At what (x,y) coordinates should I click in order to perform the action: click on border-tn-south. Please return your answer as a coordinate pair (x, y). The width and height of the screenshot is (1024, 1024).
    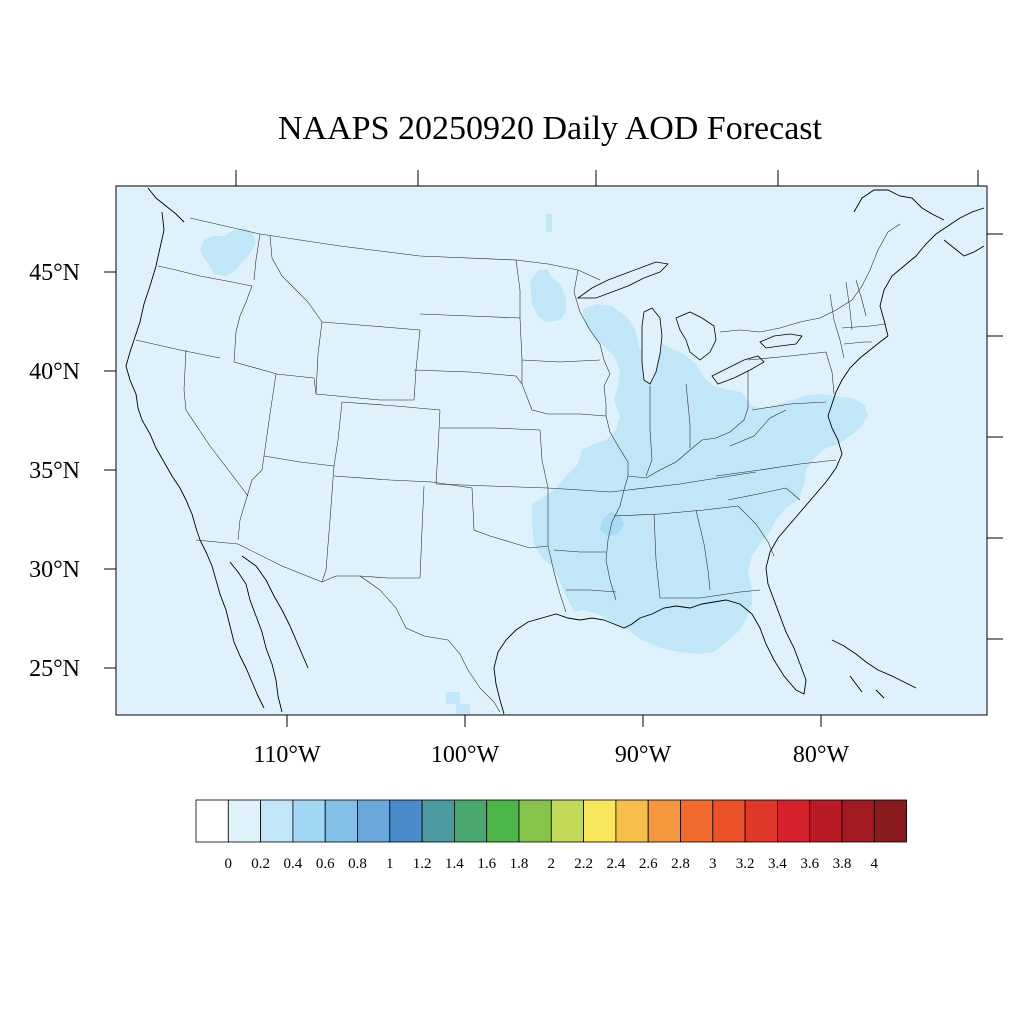
    Looking at the image, I should click on (676, 511).